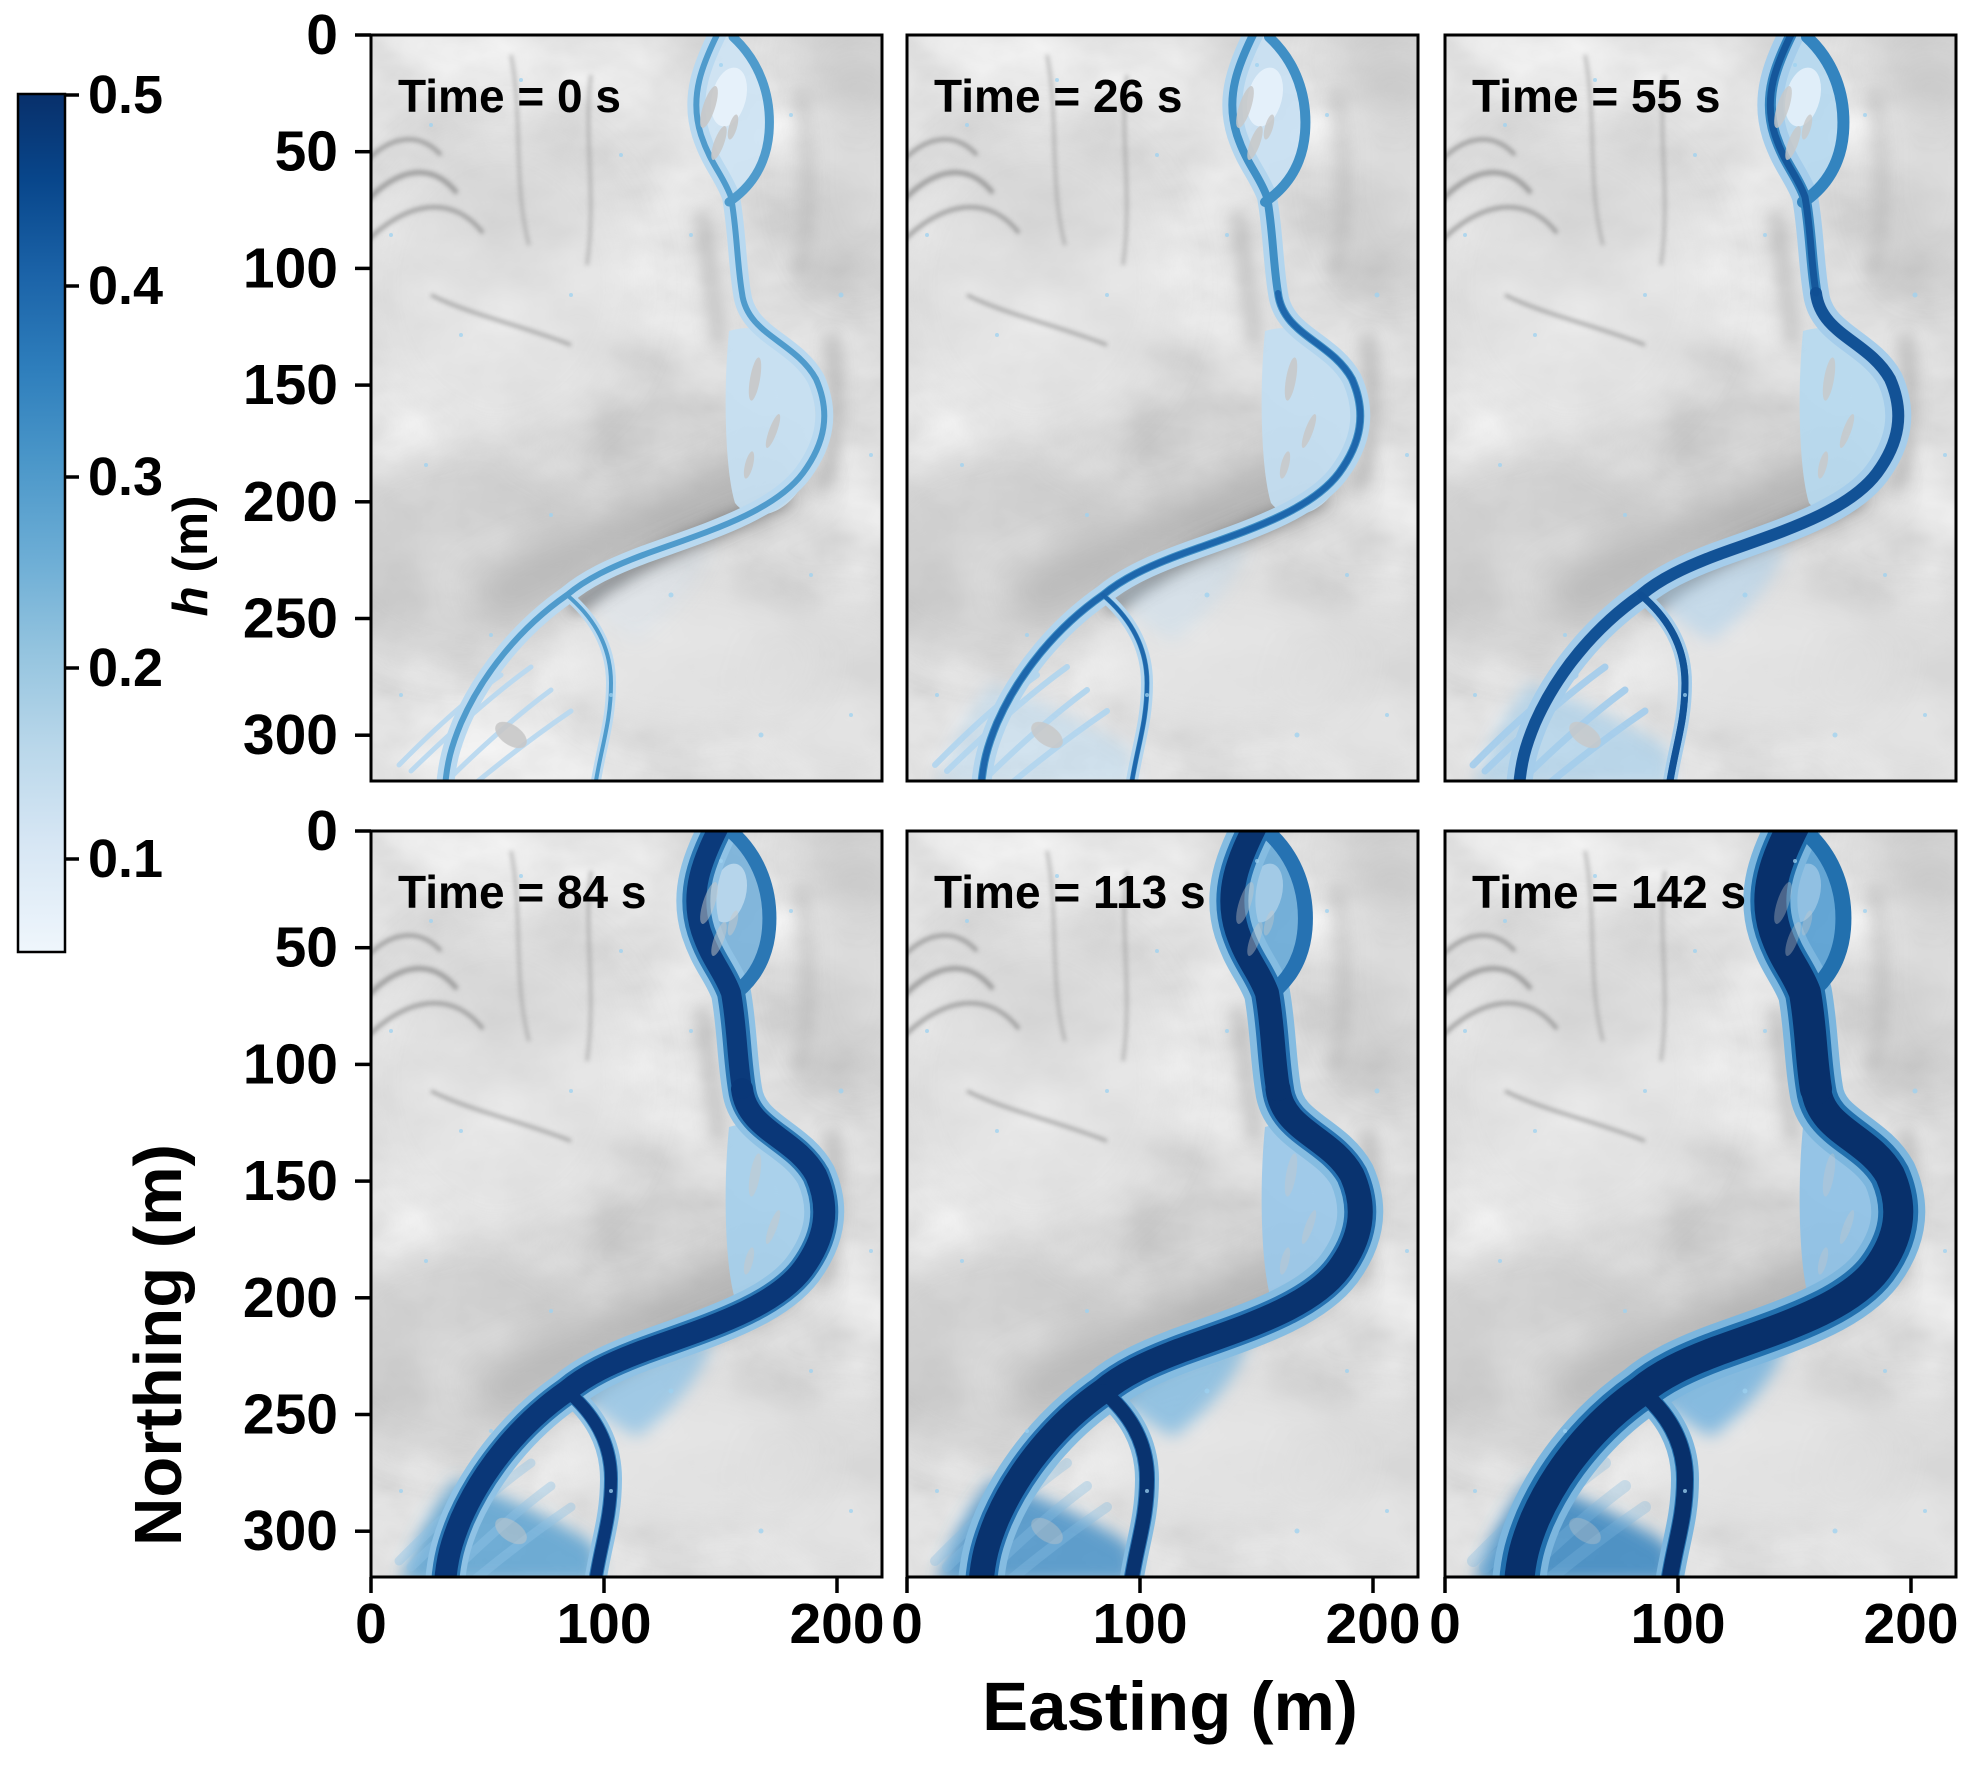  What do you see at coordinates (125, 95) in the screenshot?
I see `svg-text: 0.5` at bounding box center [125, 95].